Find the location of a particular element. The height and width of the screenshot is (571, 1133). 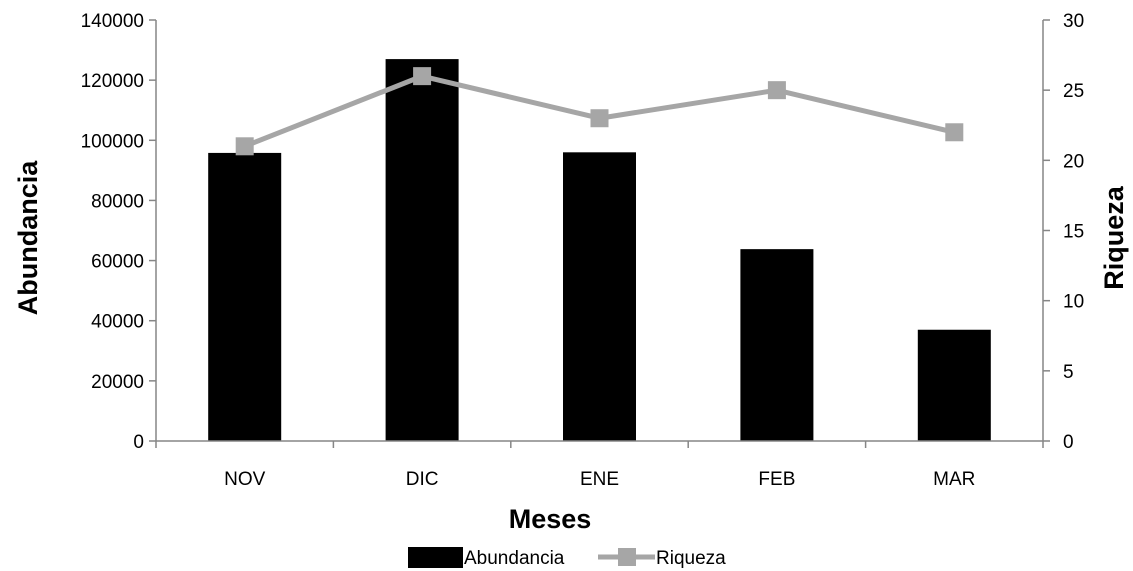

y2-tick-label: 5 is located at coordinates (1068, 372).